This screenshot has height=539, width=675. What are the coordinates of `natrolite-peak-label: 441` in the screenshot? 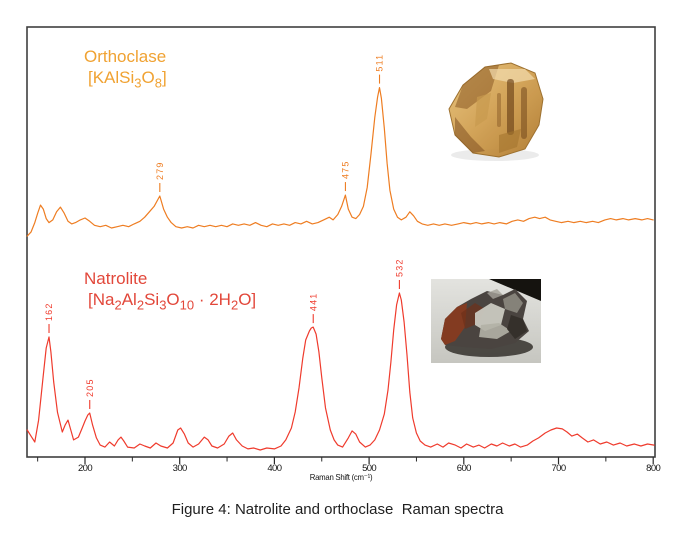 It's located at (313, 301).